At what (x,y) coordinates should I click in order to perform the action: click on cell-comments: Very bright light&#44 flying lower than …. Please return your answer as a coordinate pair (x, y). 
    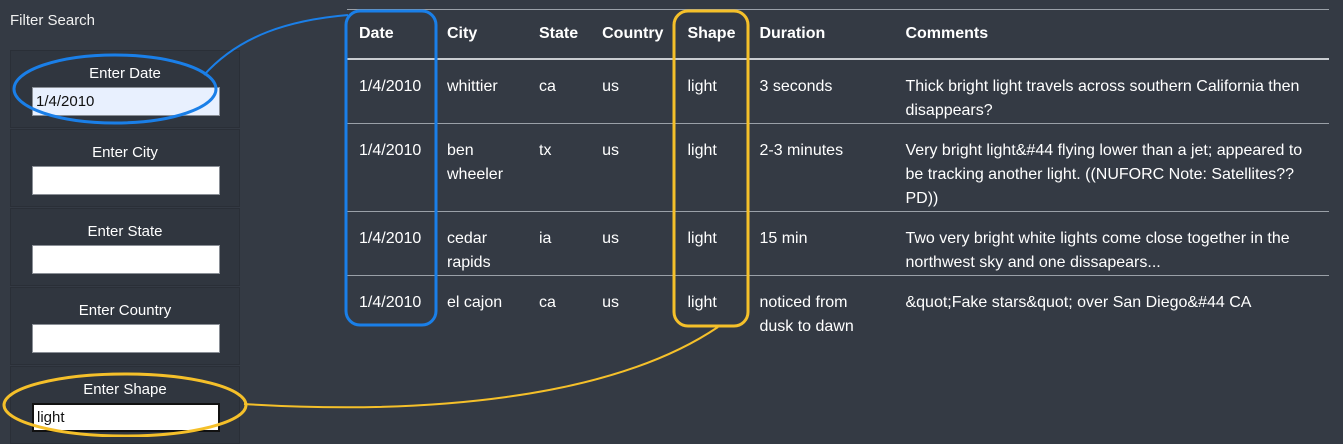
    Looking at the image, I should click on (1111, 167).